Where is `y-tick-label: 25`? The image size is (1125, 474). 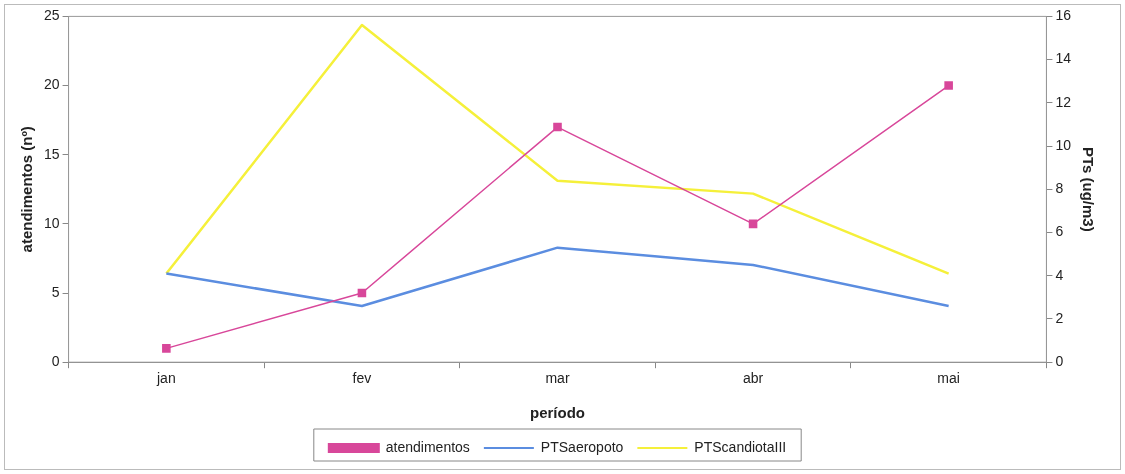 y-tick-label: 25 is located at coordinates (51, 15).